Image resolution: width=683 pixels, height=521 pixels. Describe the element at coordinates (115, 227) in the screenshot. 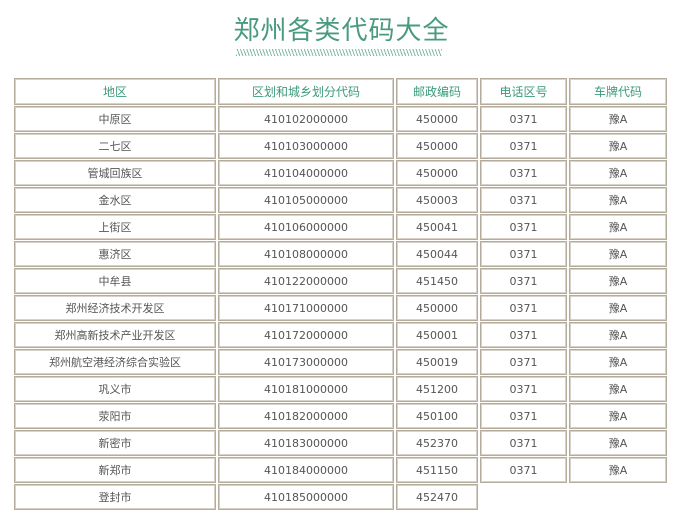

I see `table-cell: 上街区` at that location.